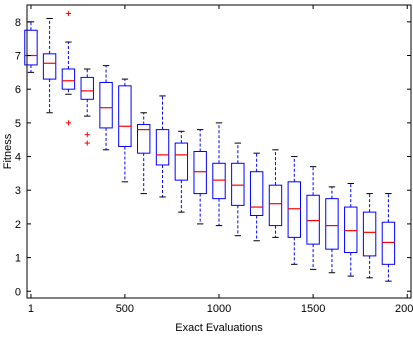  I want to click on x-tick-label: 1, so click(31, 309).